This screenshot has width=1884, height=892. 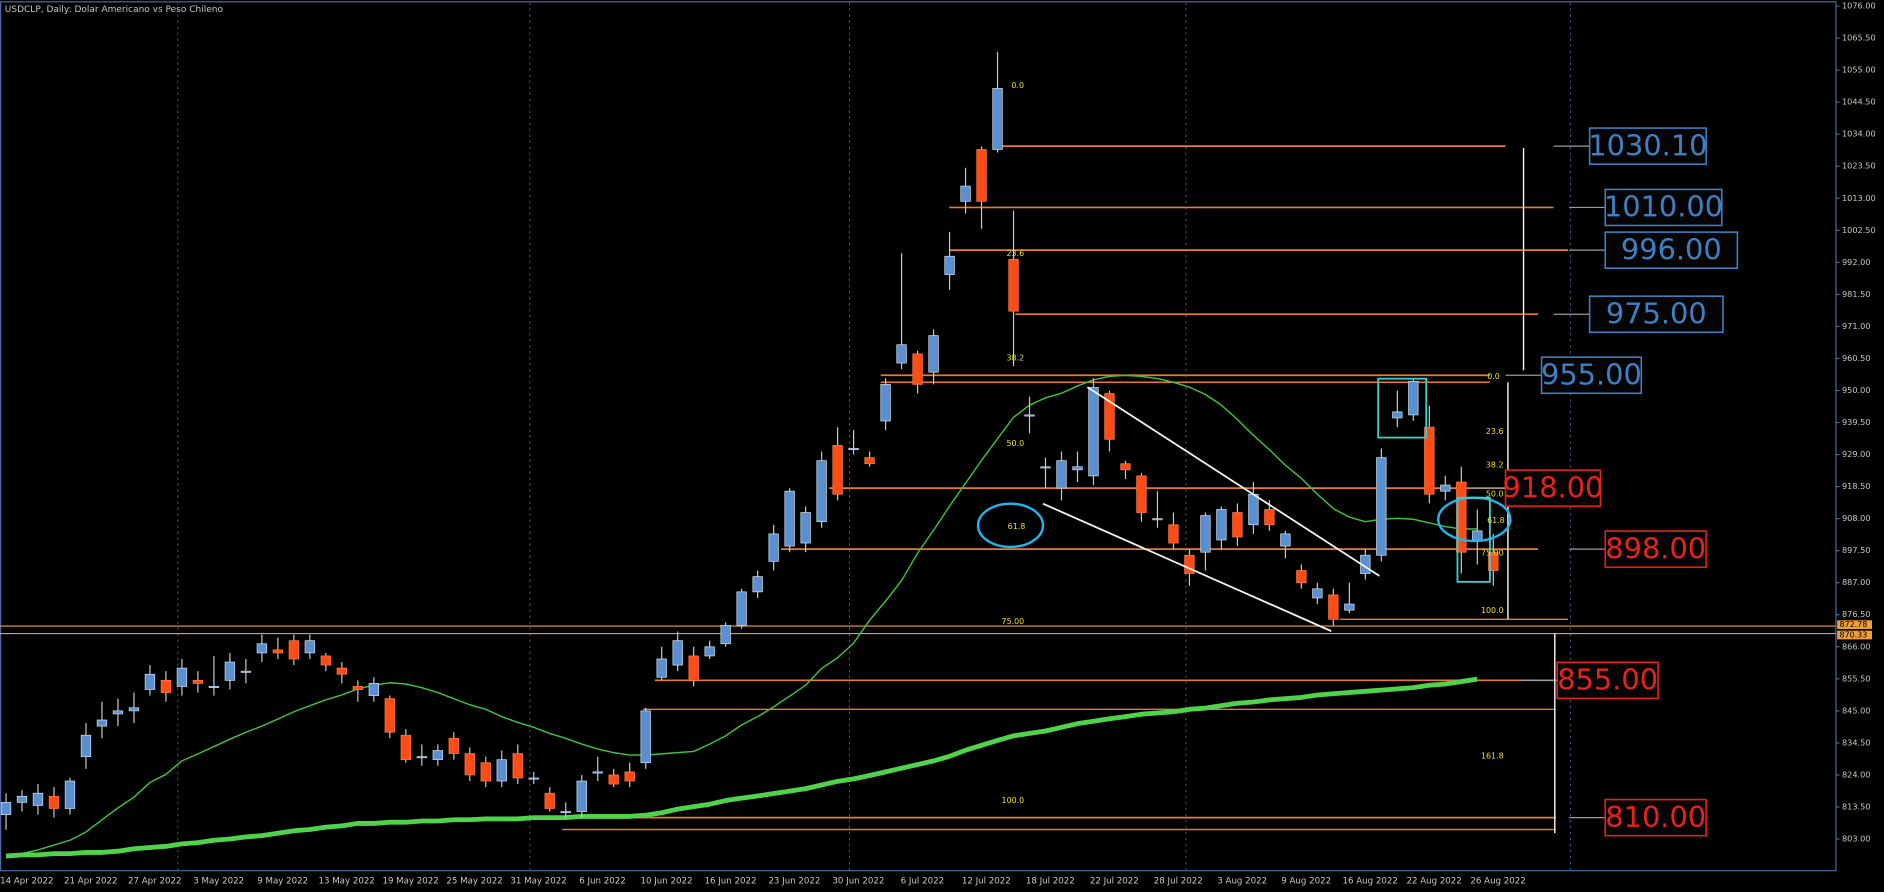 I want to click on y-tick-label: 918.50, so click(x=1856, y=486).